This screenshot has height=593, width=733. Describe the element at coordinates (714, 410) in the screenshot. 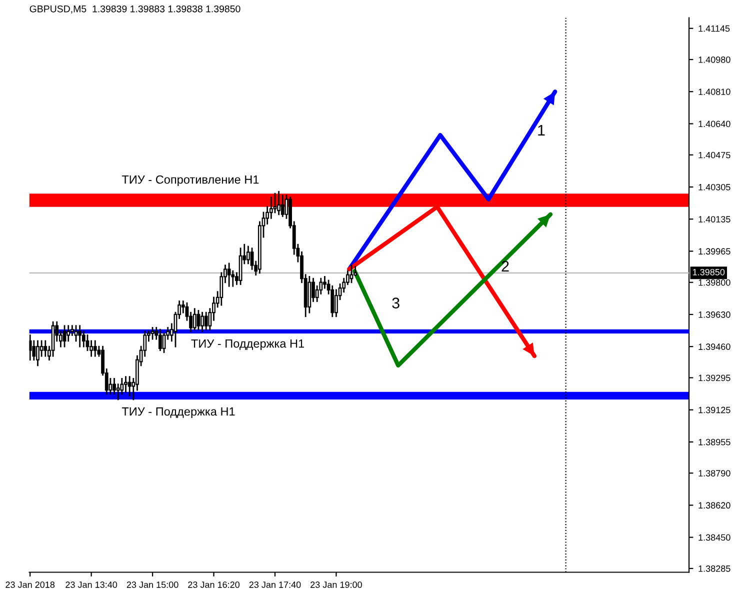

I see `y-tick-label: 1.39125` at that location.